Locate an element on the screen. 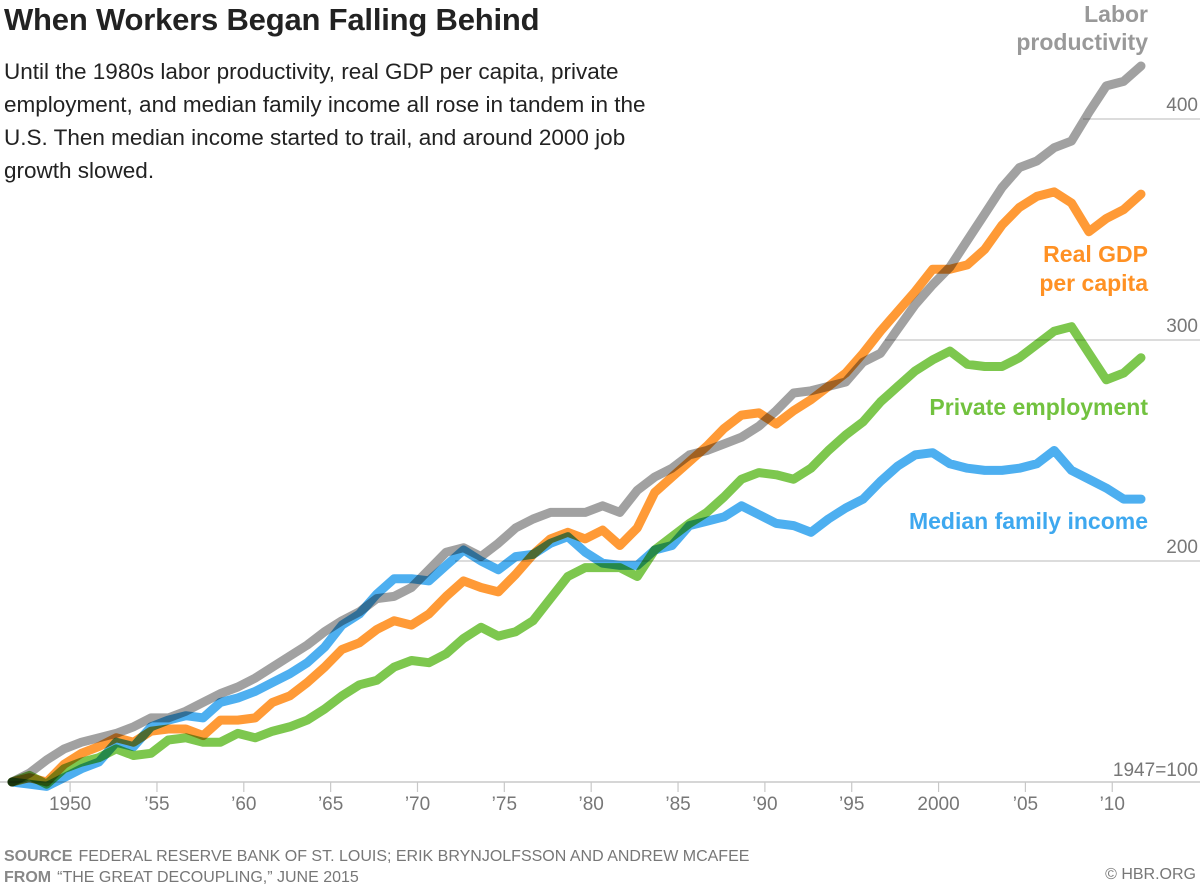 This screenshot has height=889, width=1200. x-tick-label: ’90 is located at coordinates (764, 804).